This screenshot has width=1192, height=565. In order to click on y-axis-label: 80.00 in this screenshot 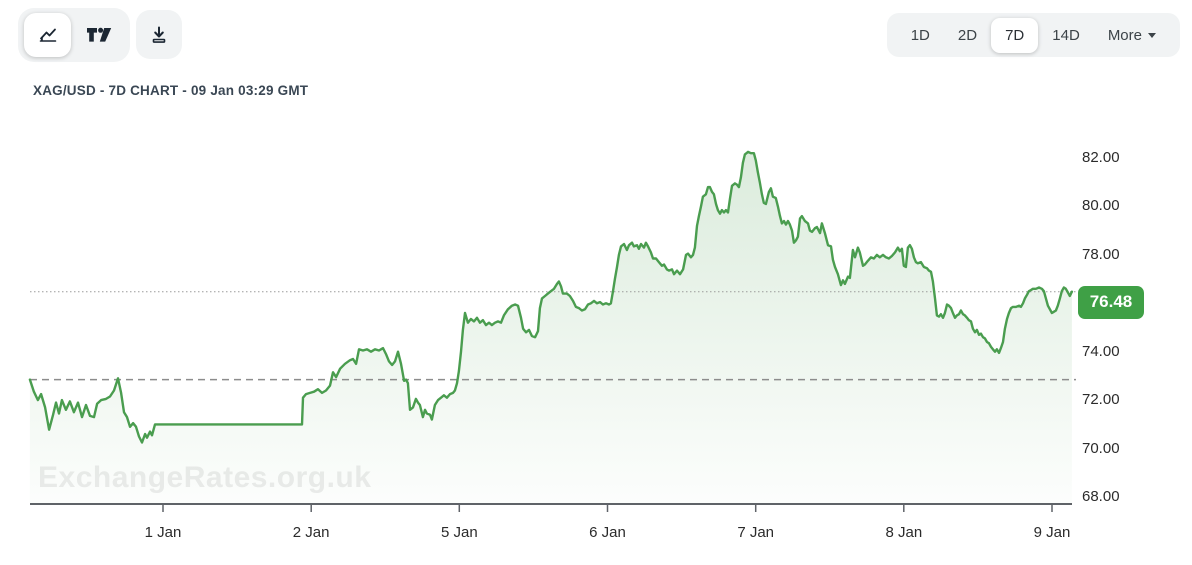, I will do `click(1101, 206)`.